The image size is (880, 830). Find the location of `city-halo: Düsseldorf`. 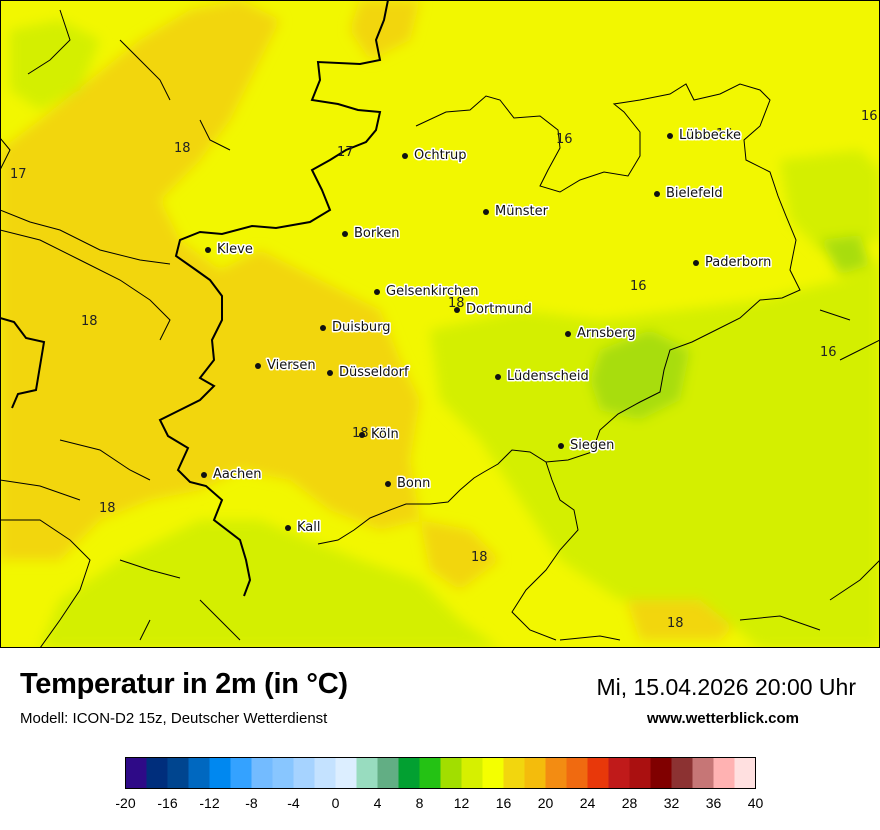

city-halo: Düsseldorf is located at coordinates (374, 372).